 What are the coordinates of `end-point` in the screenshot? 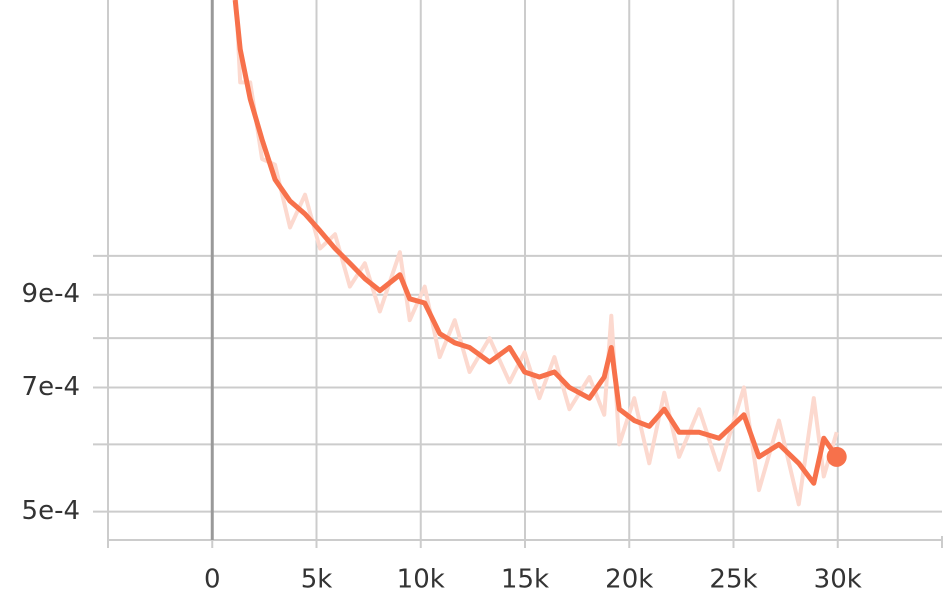 It's located at (836, 456).